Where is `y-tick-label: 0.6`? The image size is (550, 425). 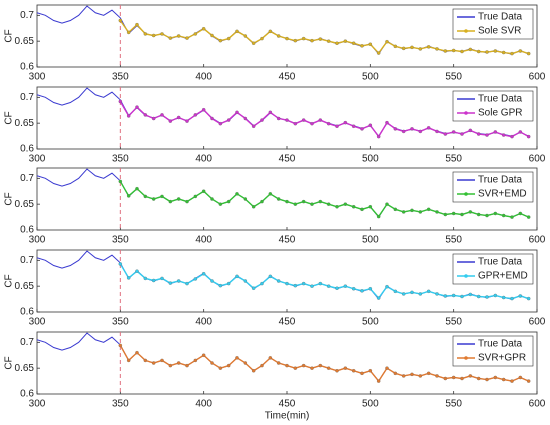 y-tick-label: 0.6 is located at coordinates (27, 67).